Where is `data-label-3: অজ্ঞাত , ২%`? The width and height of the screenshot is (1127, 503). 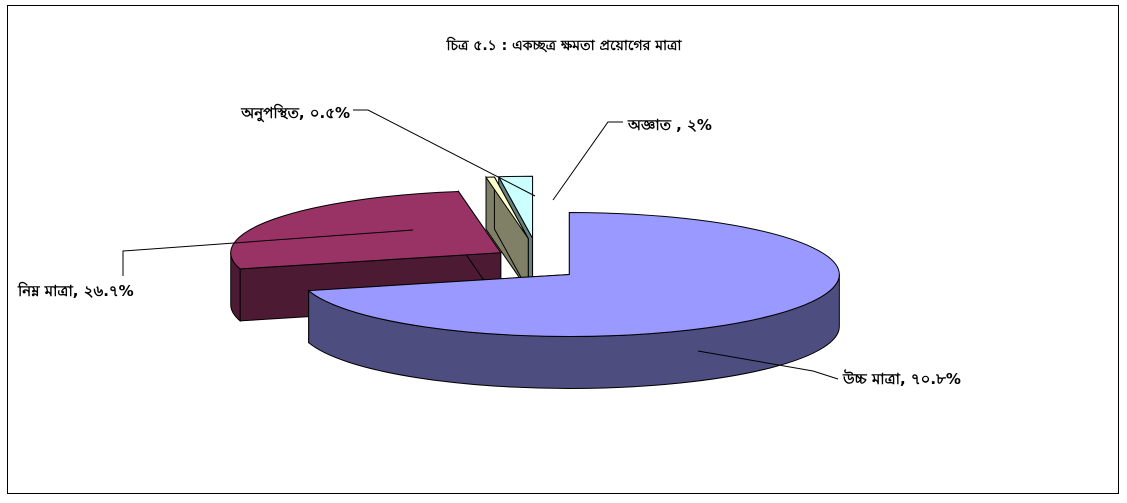 data-label-3: অজ্ঞাত , ২% is located at coordinates (669, 125).